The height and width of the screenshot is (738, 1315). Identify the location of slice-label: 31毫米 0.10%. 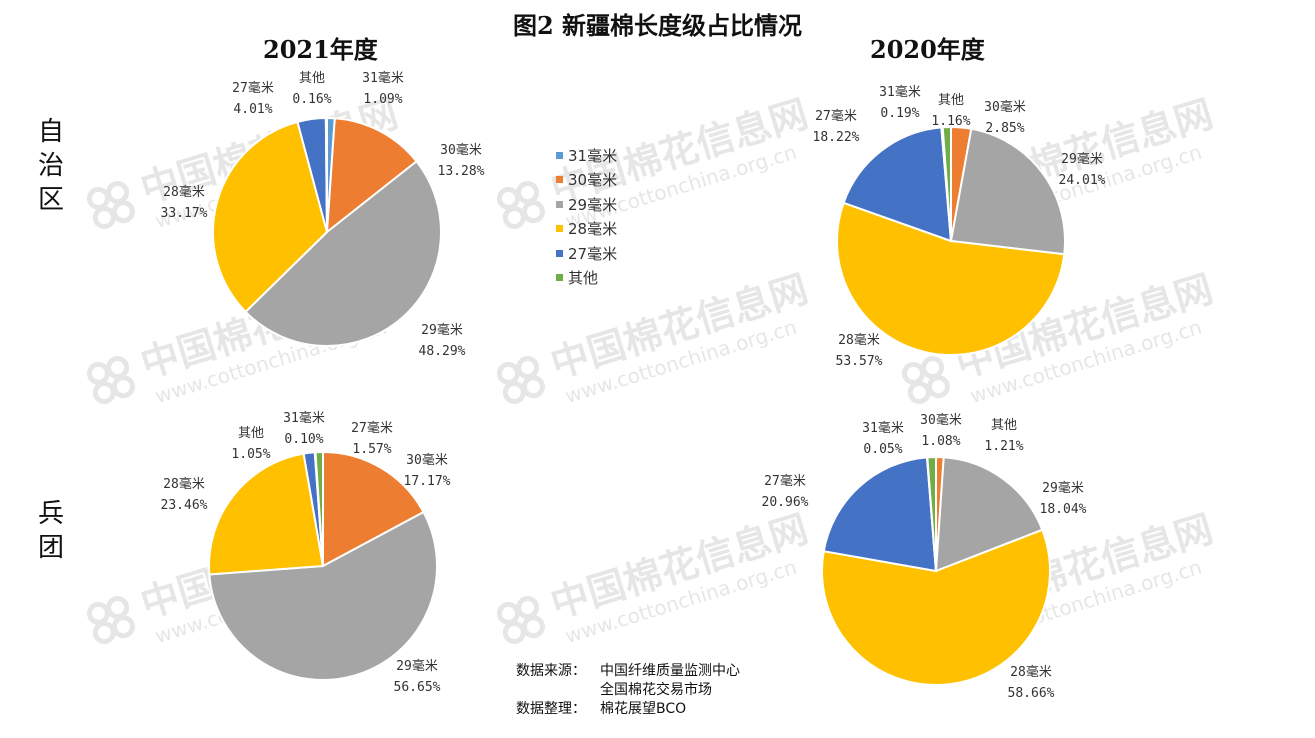
(304, 428).